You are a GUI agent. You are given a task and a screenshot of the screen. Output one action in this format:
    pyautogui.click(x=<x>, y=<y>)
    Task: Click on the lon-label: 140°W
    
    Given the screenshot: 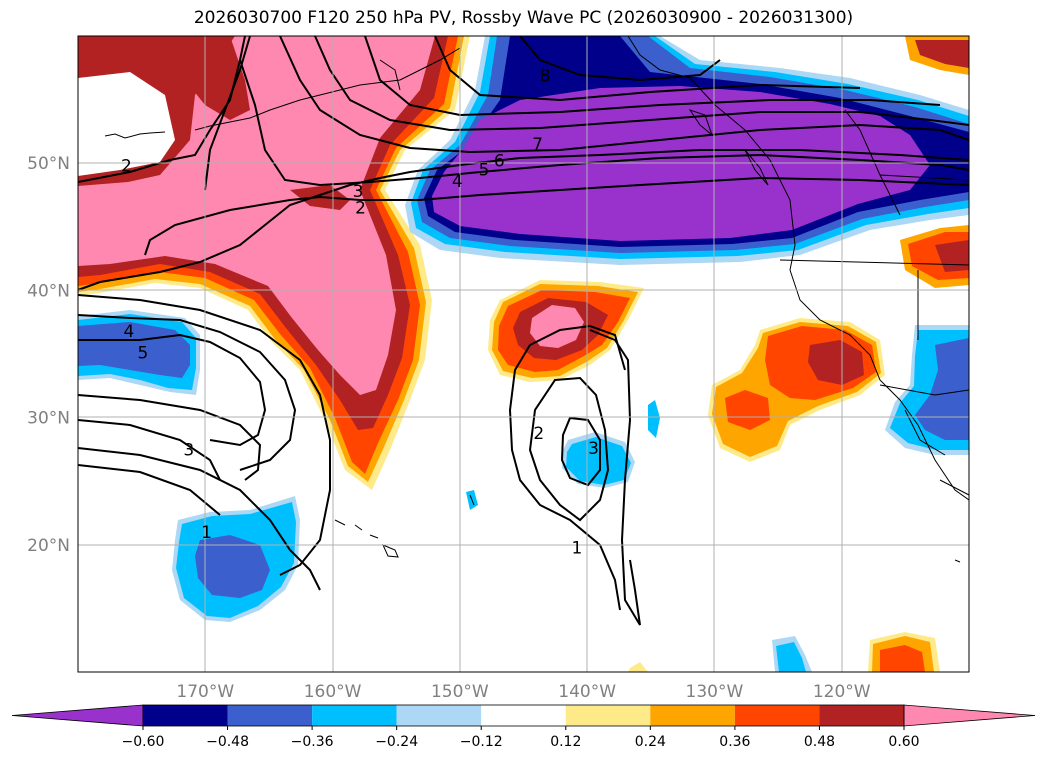 What is the action you would take?
    pyautogui.click(x=587, y=692)
    